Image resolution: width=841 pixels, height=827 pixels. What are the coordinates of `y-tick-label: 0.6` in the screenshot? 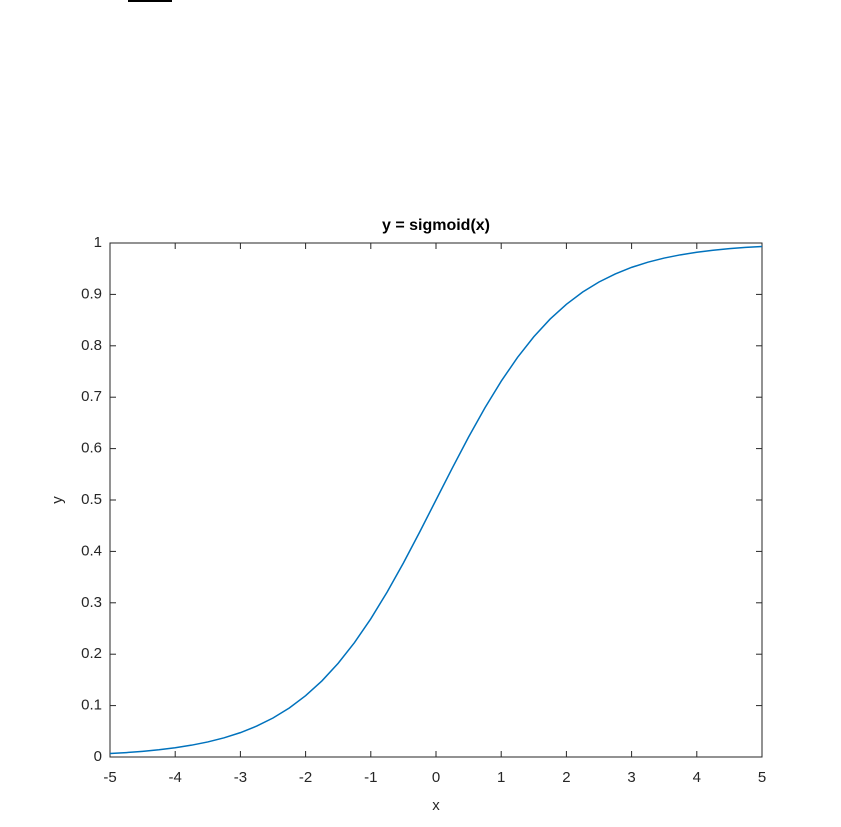 It's located at (91, 448).